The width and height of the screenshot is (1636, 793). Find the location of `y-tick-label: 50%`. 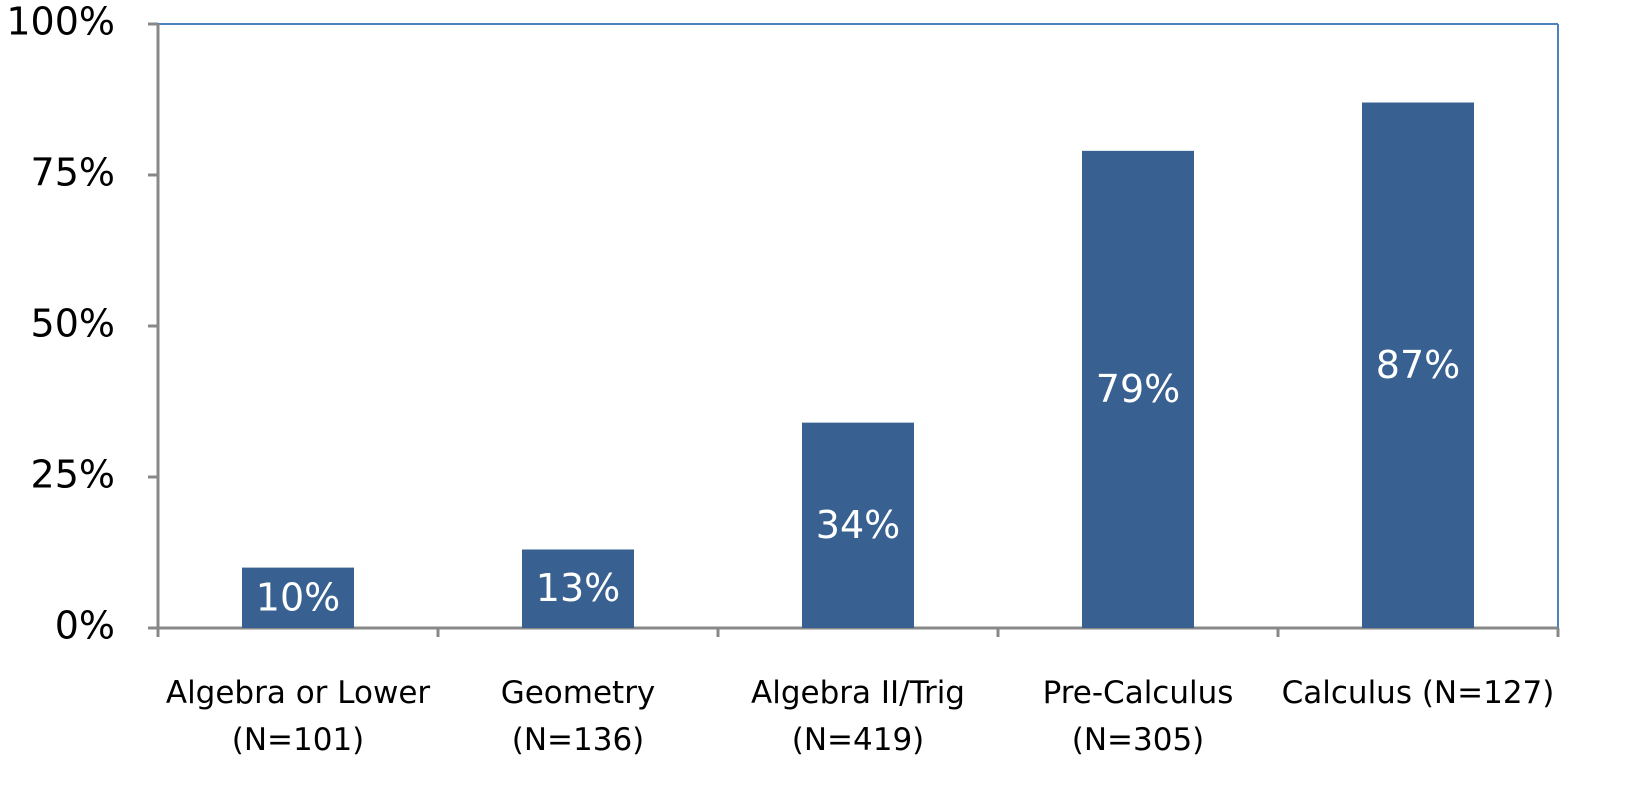

y-tick-label: 50% is located at coordinates (73, 324).